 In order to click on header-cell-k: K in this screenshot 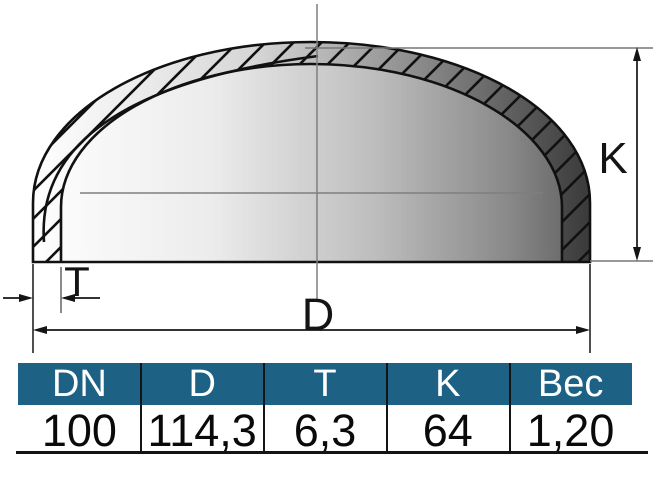, I will do `click(448, 384)`.